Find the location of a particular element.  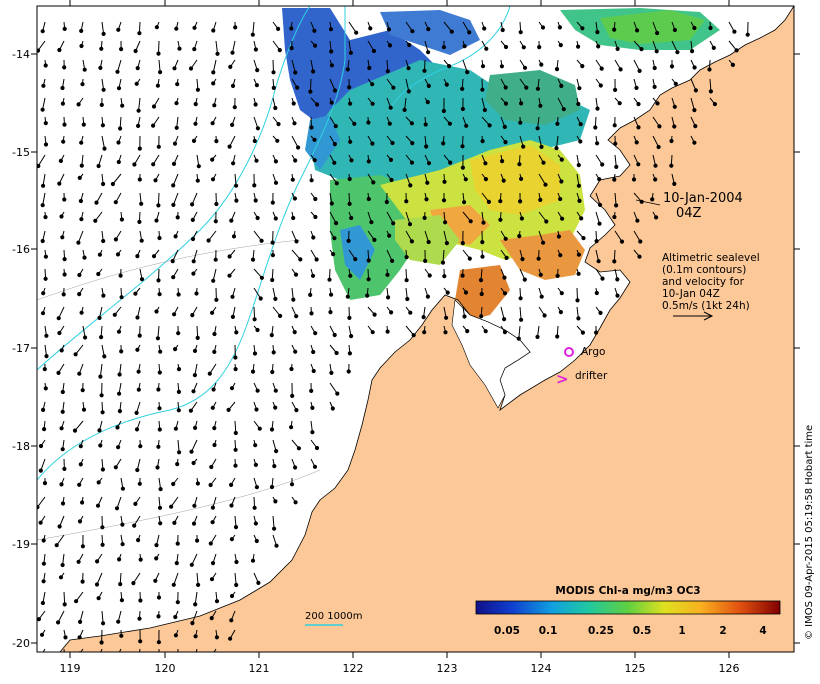

lat-tick: -14 is located at coordinates (21, 54).